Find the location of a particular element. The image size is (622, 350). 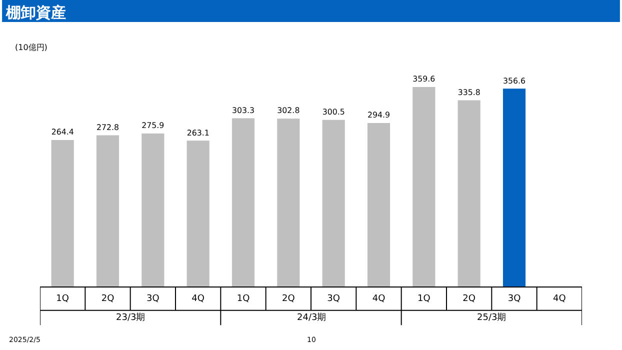

y-axis-title: (10億円) is located at coordinates (31, 47).